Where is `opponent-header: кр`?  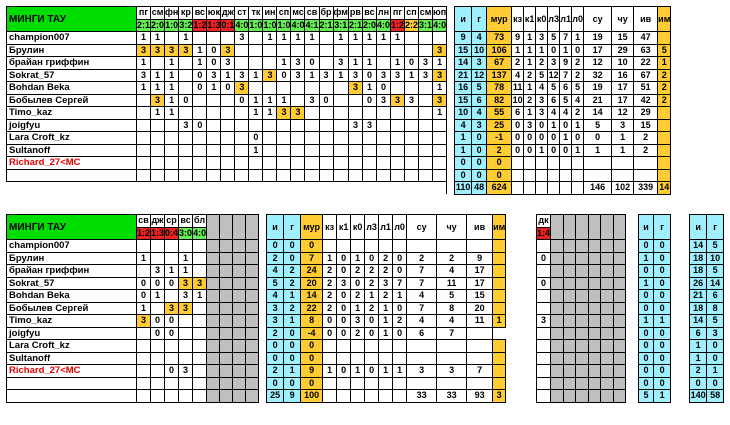 opponent-header: кр is located at coordinates (186, 13).